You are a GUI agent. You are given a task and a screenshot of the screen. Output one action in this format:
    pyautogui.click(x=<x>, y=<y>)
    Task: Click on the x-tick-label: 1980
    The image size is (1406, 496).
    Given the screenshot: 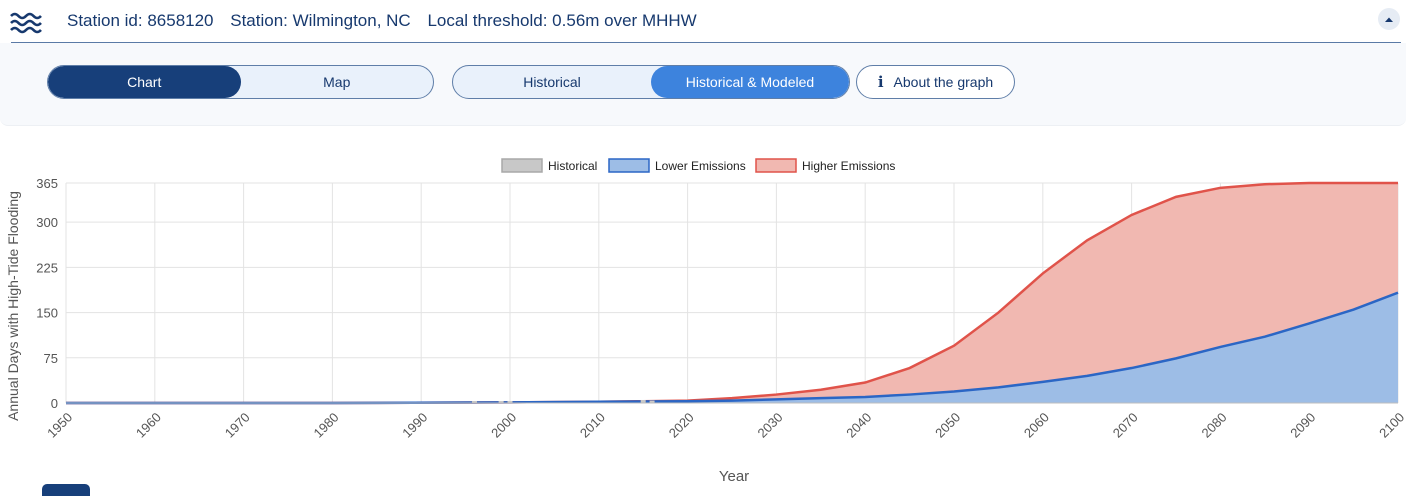 What is the action you would take?
    pyautogui.click(x=326, y=425)
    